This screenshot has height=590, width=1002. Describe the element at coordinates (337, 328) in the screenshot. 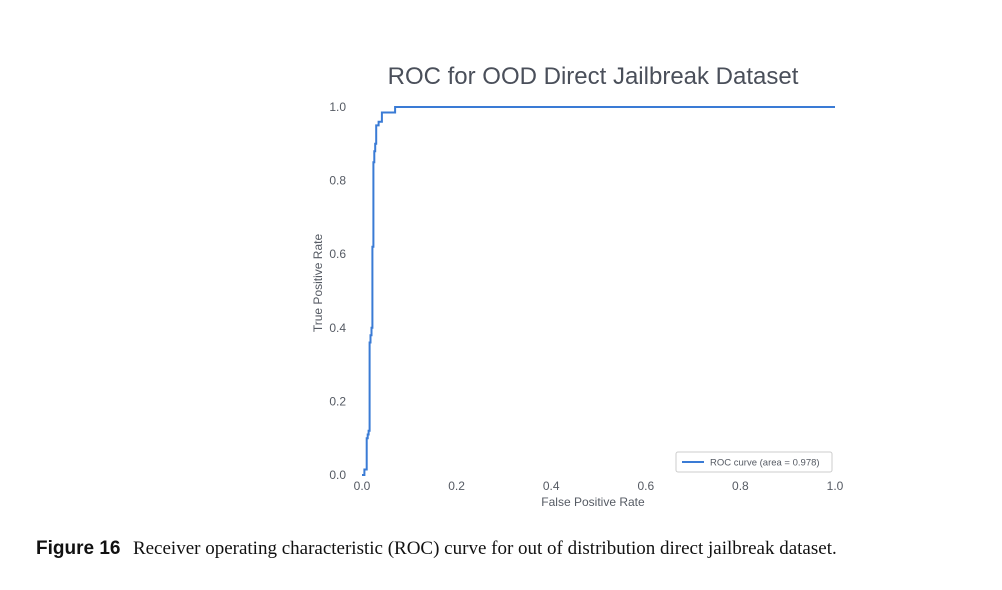

I see `y-tick-label: 0.4` at that location.